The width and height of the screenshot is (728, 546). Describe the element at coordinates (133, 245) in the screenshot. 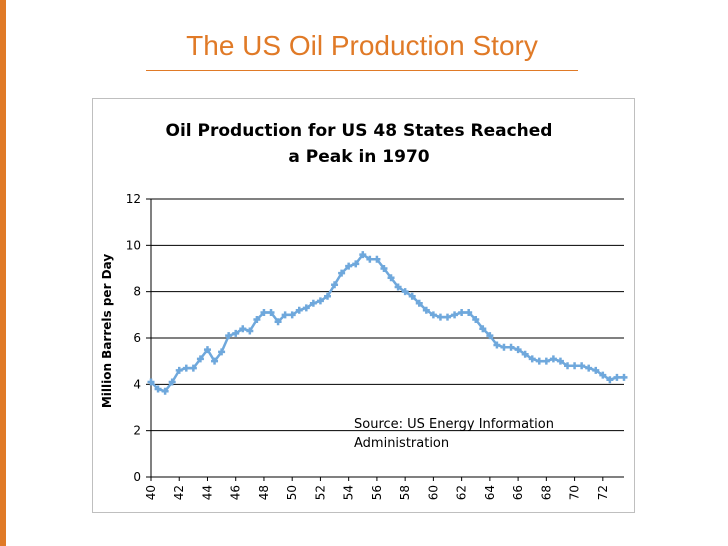

I see `y-tick-label-10: 10` at that location.